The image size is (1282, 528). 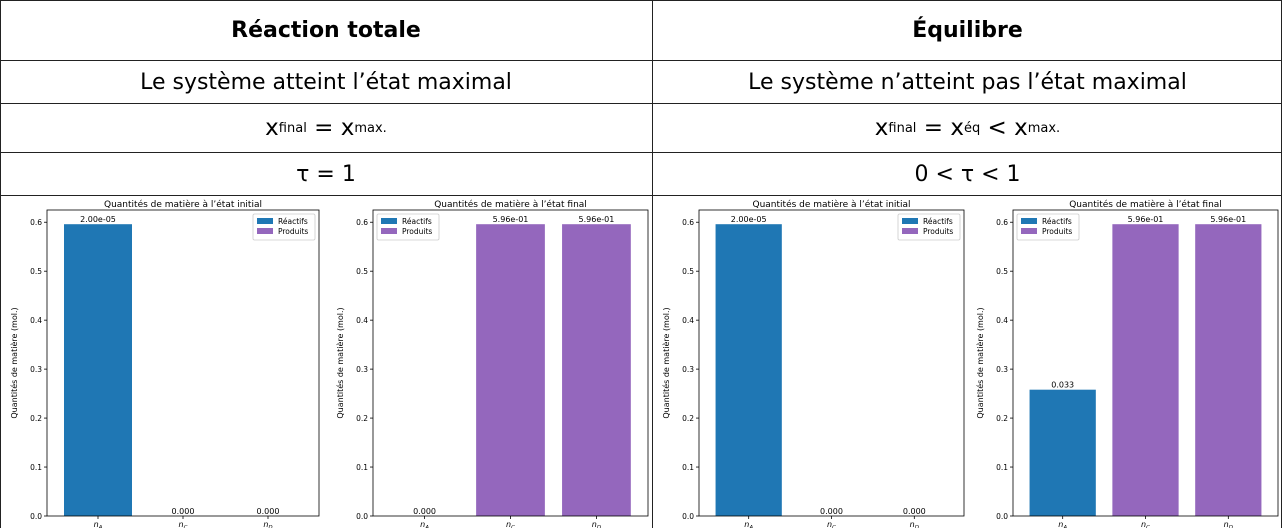 What do you see at coordinates (641, 0) in the screenshot?
I see `table-border-top` at bounding box center [641, 0].